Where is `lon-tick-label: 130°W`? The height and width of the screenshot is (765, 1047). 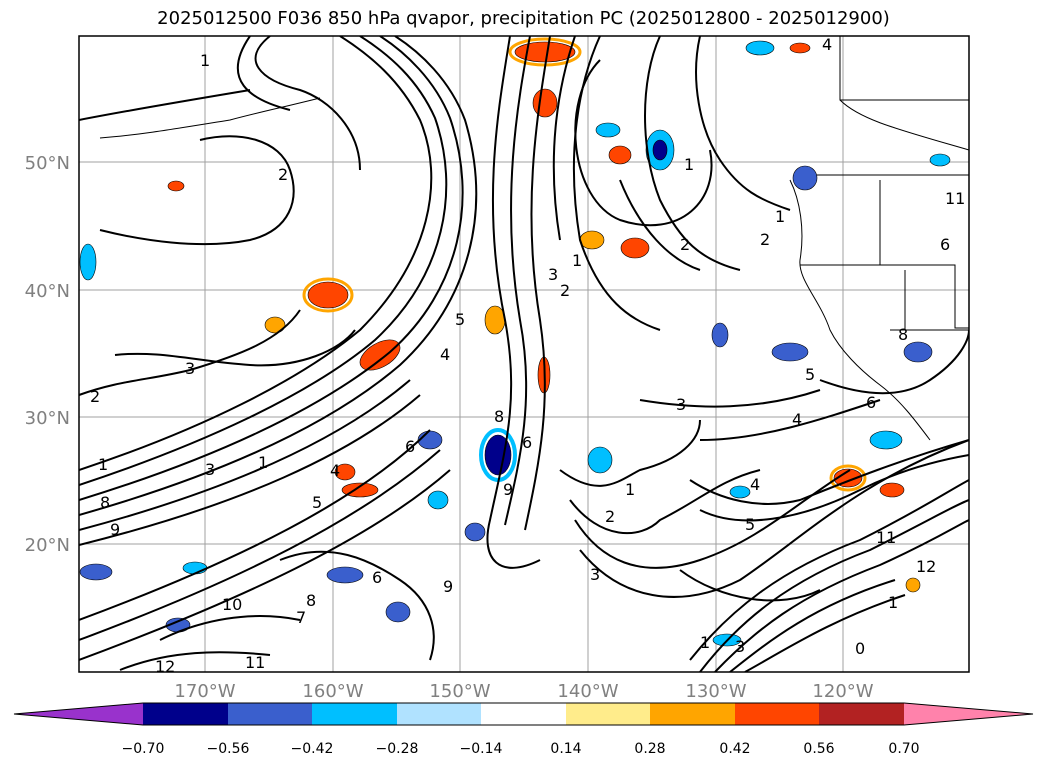 lon-tick-label: 130°W is located at coordinates (715, 691).